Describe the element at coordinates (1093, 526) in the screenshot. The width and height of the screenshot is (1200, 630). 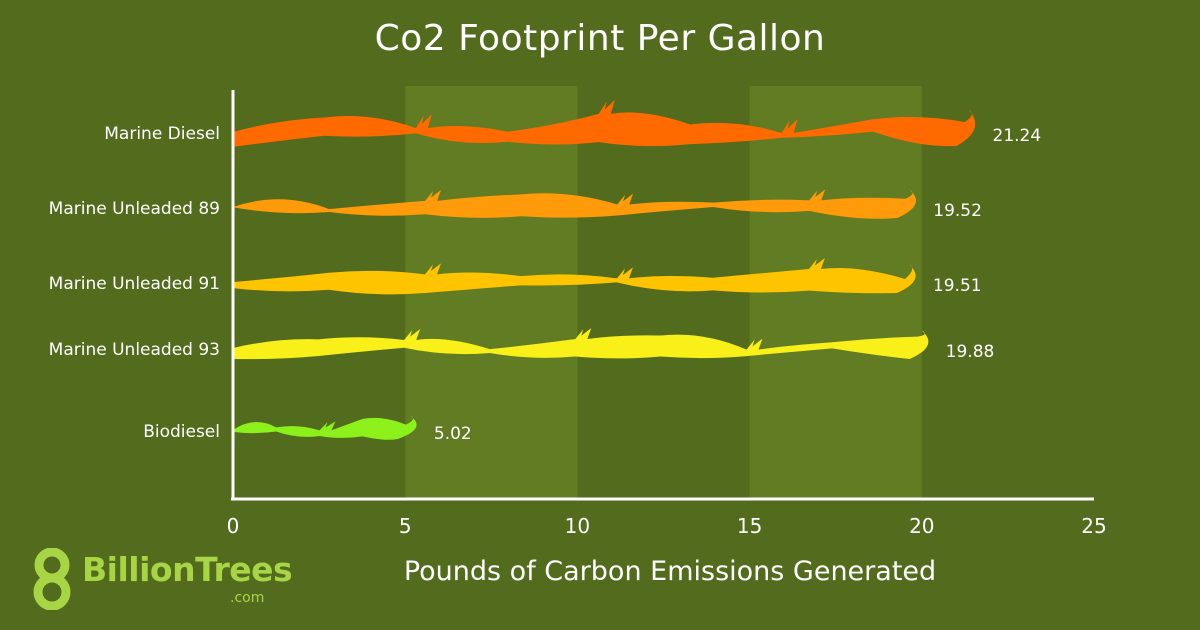
I see `x-tick-label: 25` at that location.